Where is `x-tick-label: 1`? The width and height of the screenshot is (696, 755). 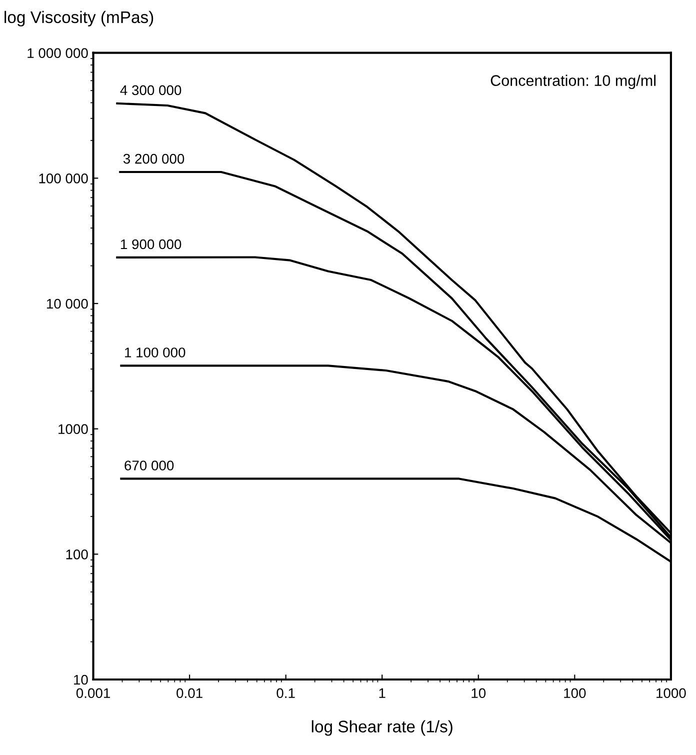 x-tick-label: 1 is located at coordinates (382, 693).